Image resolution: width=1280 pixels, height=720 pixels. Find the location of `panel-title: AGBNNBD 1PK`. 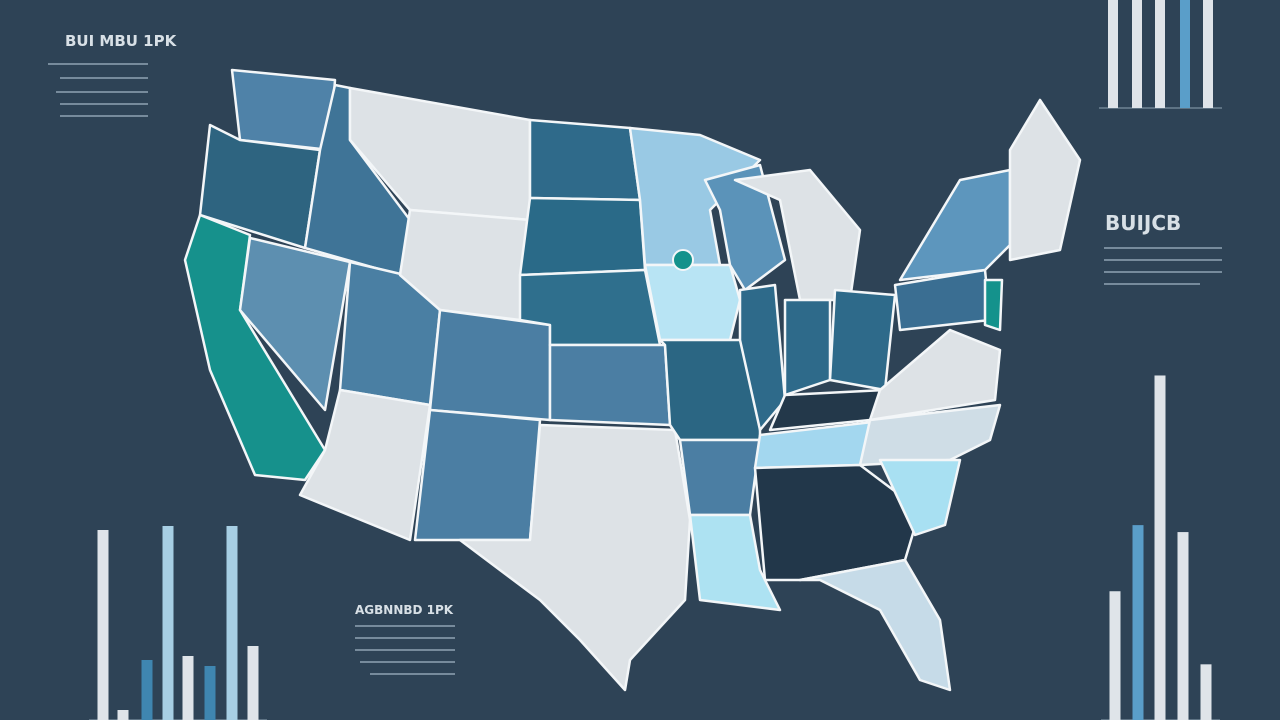

panel-title: AGBNNBD 1PK is located at coordinates (404, 610).